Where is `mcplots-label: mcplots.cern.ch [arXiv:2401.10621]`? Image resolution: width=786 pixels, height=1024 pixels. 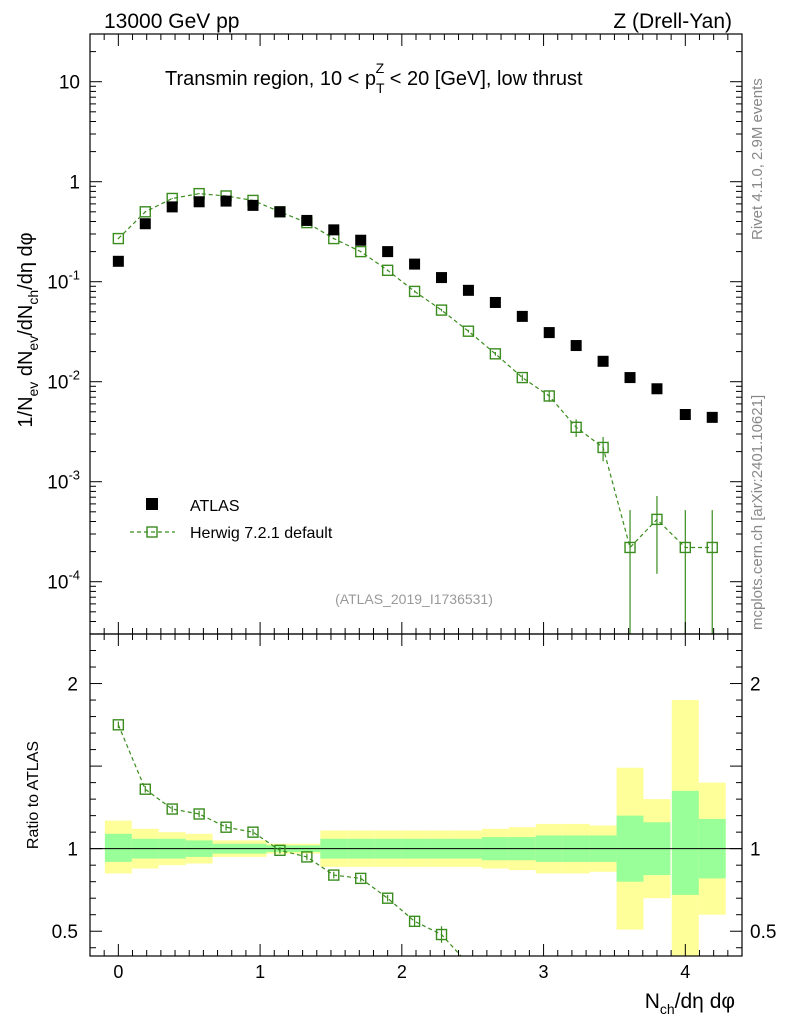
mcplots-label: mcplots.cern.ch [arXiv:2401.10621] is located at coordinates (757, 512).